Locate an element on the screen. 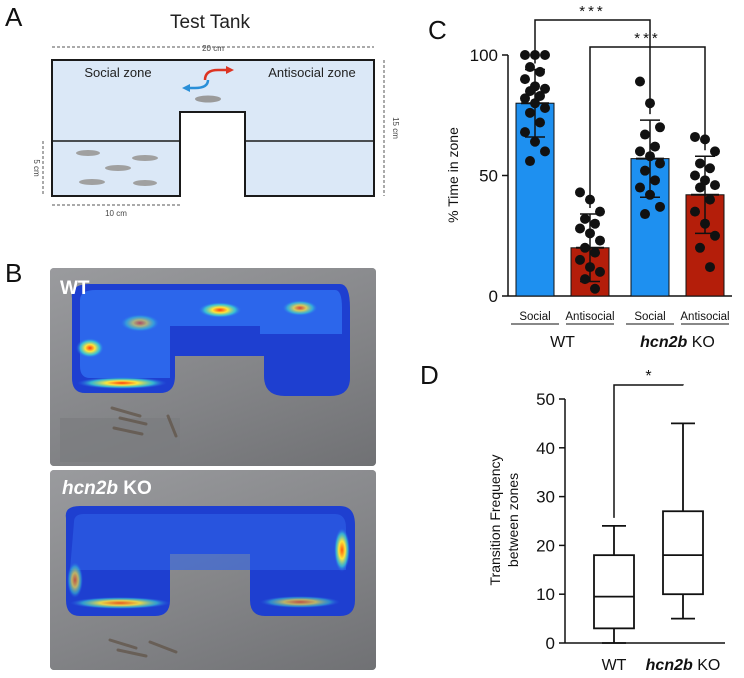  y-tick-label: 40 is located at coordinates (545, 448).